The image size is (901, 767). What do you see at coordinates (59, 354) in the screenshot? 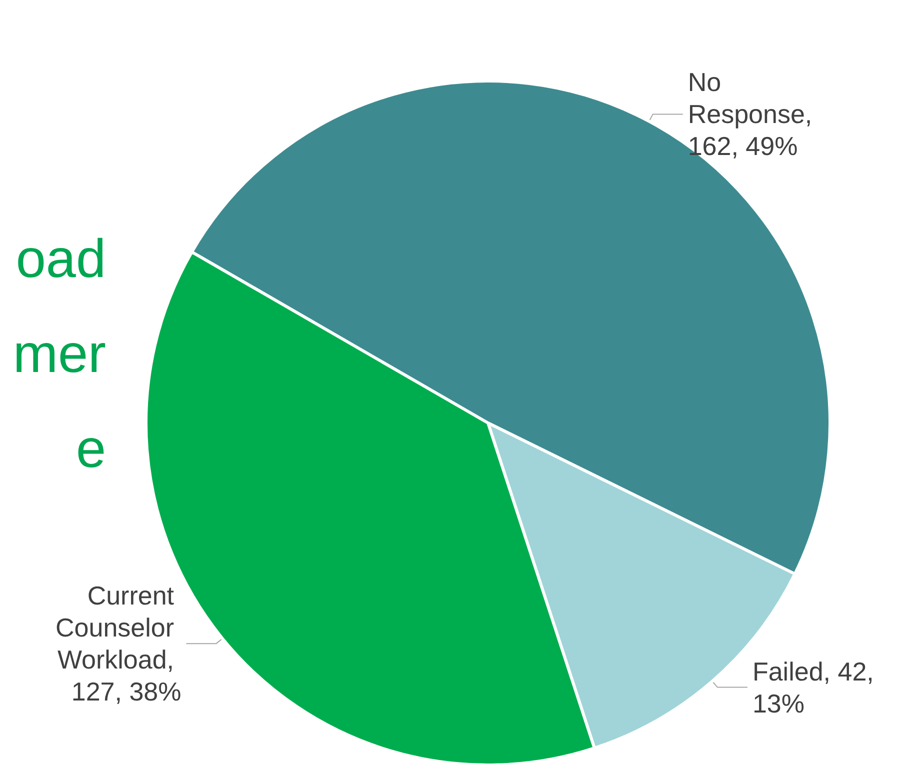
I see `text: mer` at bounding box center [59, 354].